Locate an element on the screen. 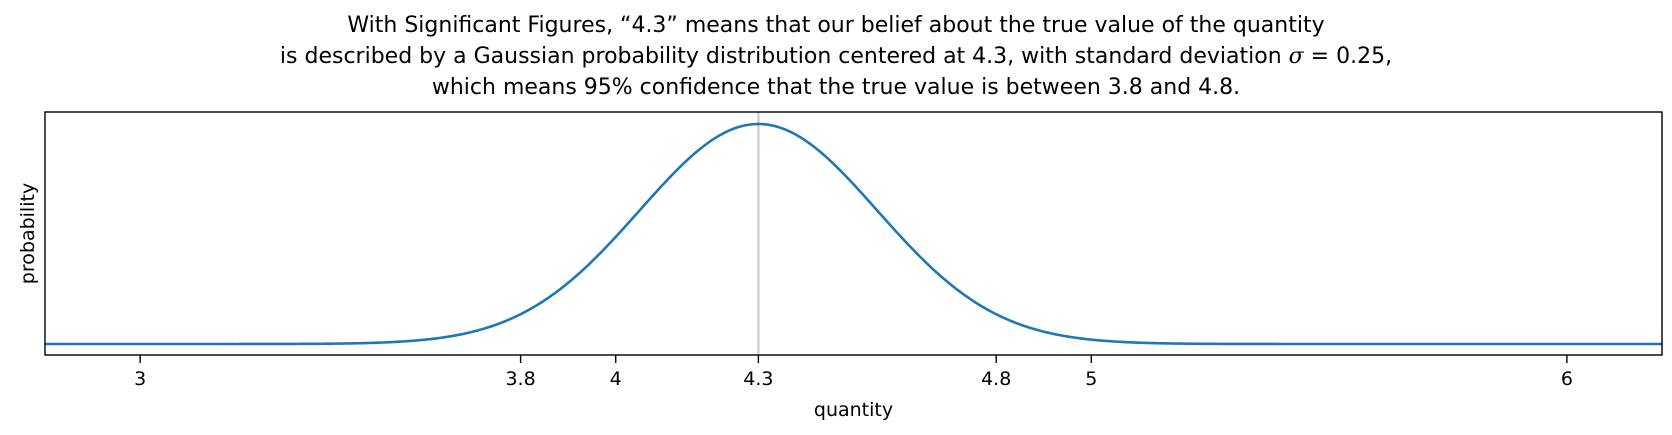 The image size is (1672, 435). x-tick-label: 3.8 is located at coordinates (520, 379).